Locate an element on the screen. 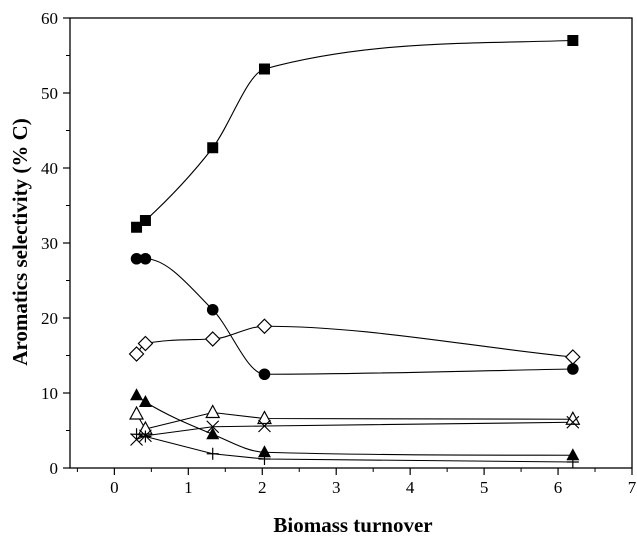  y-tick-label: 20 is located at coordinates (49, 318).